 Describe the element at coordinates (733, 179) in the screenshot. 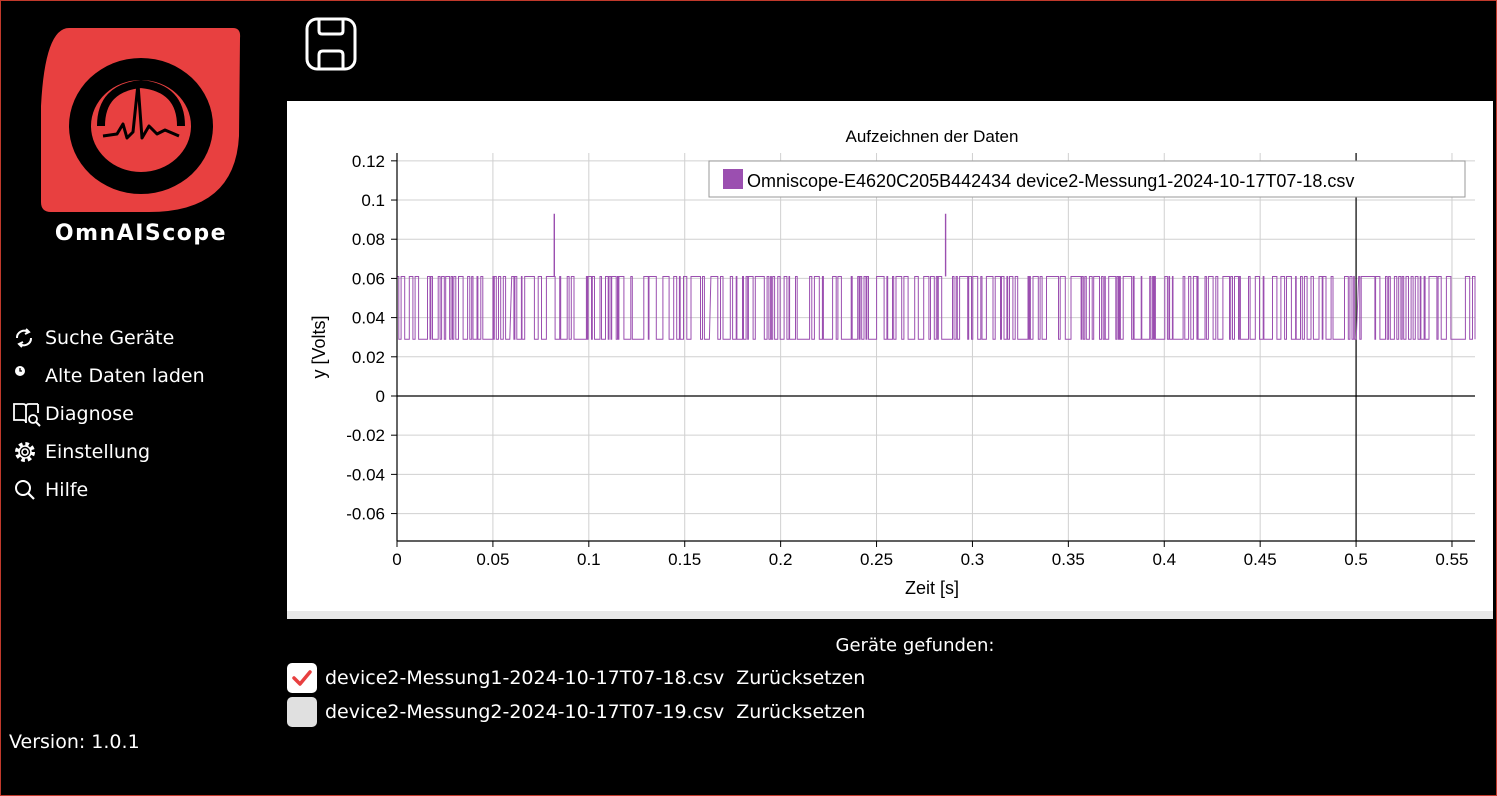

I see `legend-swatch` at that location.